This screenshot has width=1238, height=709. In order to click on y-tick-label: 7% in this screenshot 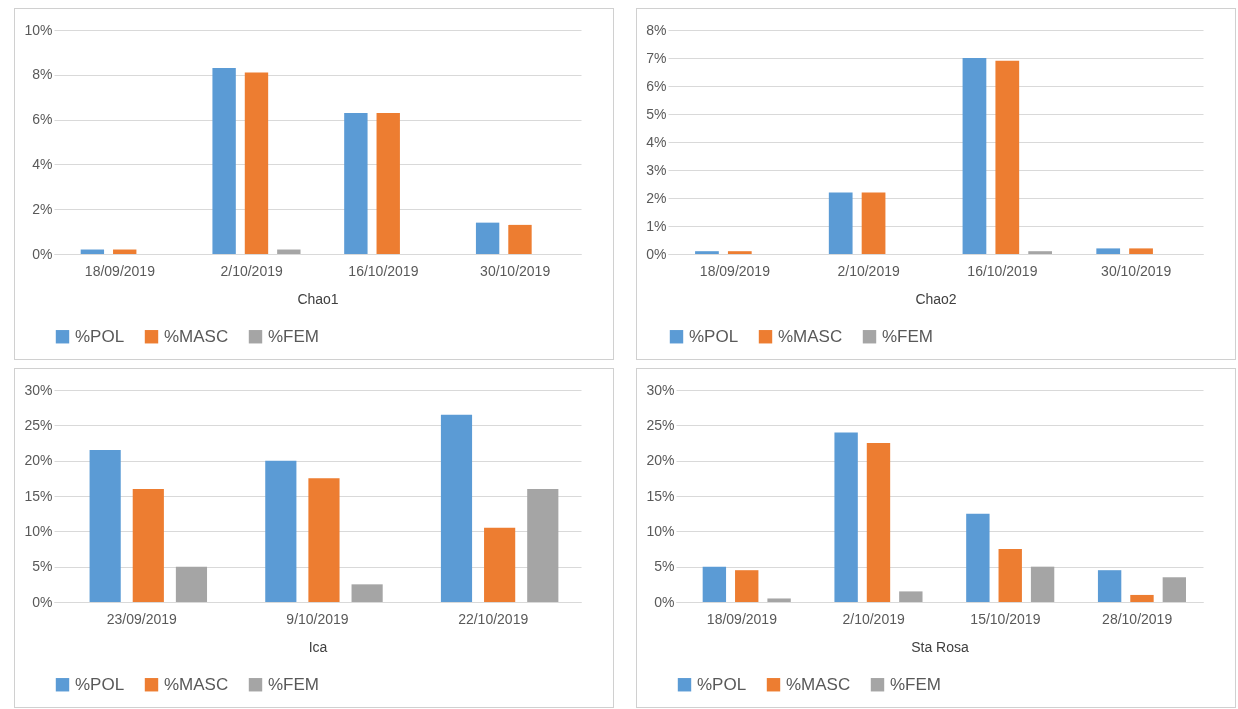, I will do `click(656, 57)`.